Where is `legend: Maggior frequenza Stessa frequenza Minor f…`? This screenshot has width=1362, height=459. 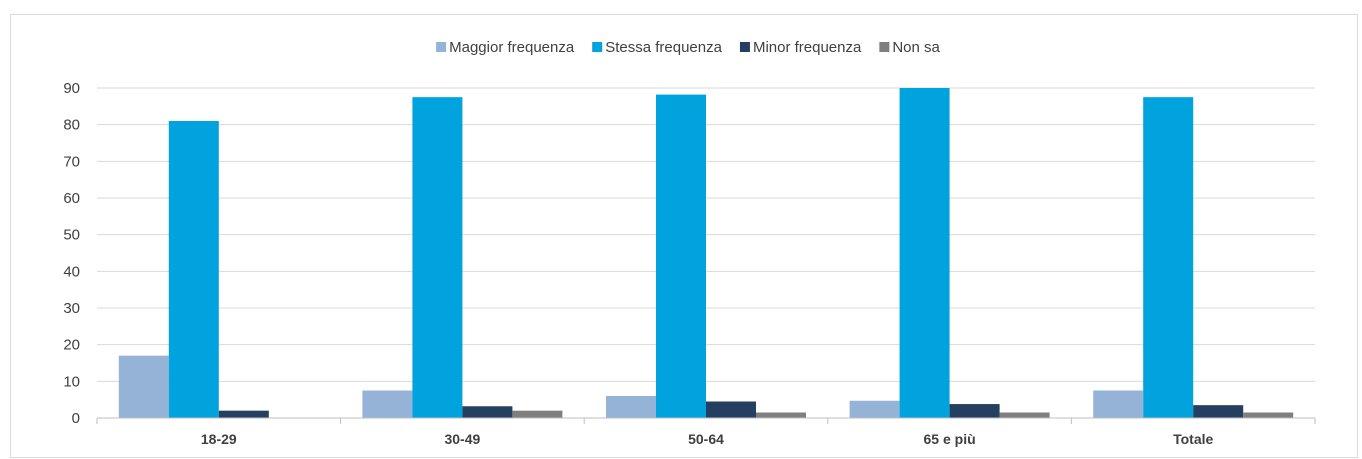 legend: Maggior frequenza Stessa frequenza Minor f… is located at coordinates (688, 47).